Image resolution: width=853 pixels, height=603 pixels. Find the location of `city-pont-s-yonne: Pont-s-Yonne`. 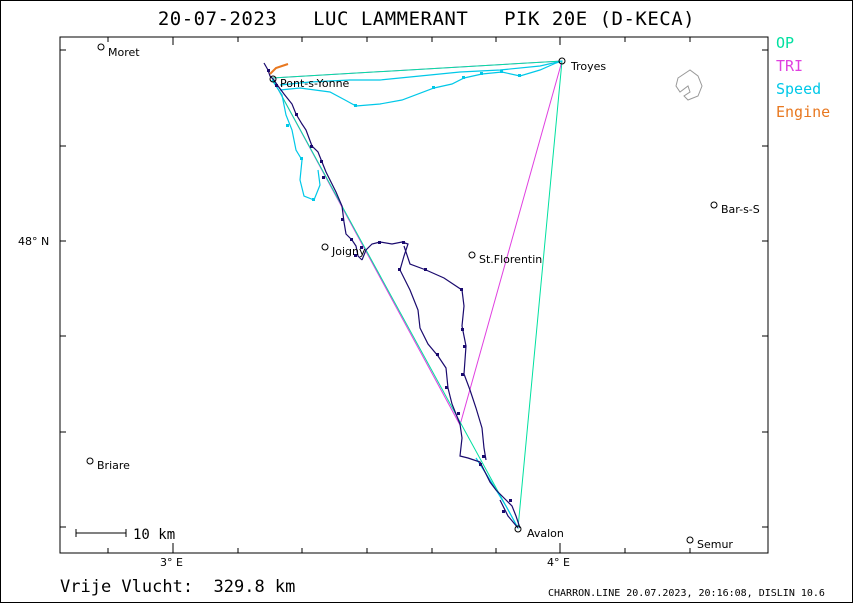

city-pont-s-yonne: Pont-s-Yonne is located at coordinates (315, 83).